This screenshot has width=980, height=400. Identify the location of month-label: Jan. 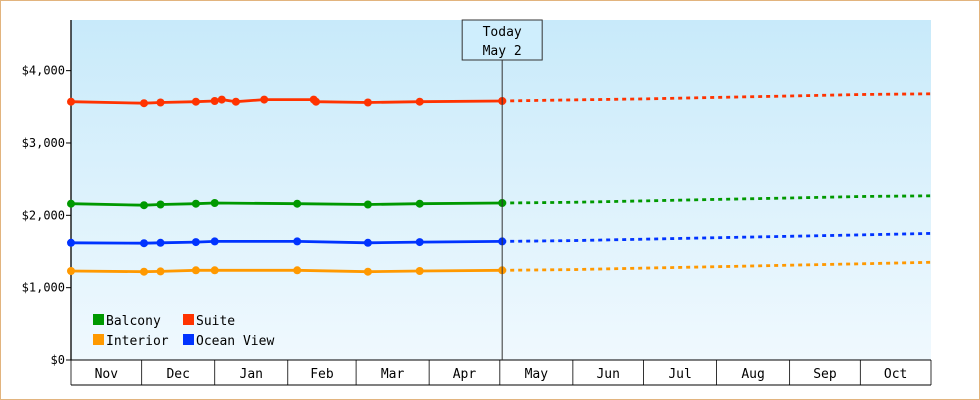
(251, 374).